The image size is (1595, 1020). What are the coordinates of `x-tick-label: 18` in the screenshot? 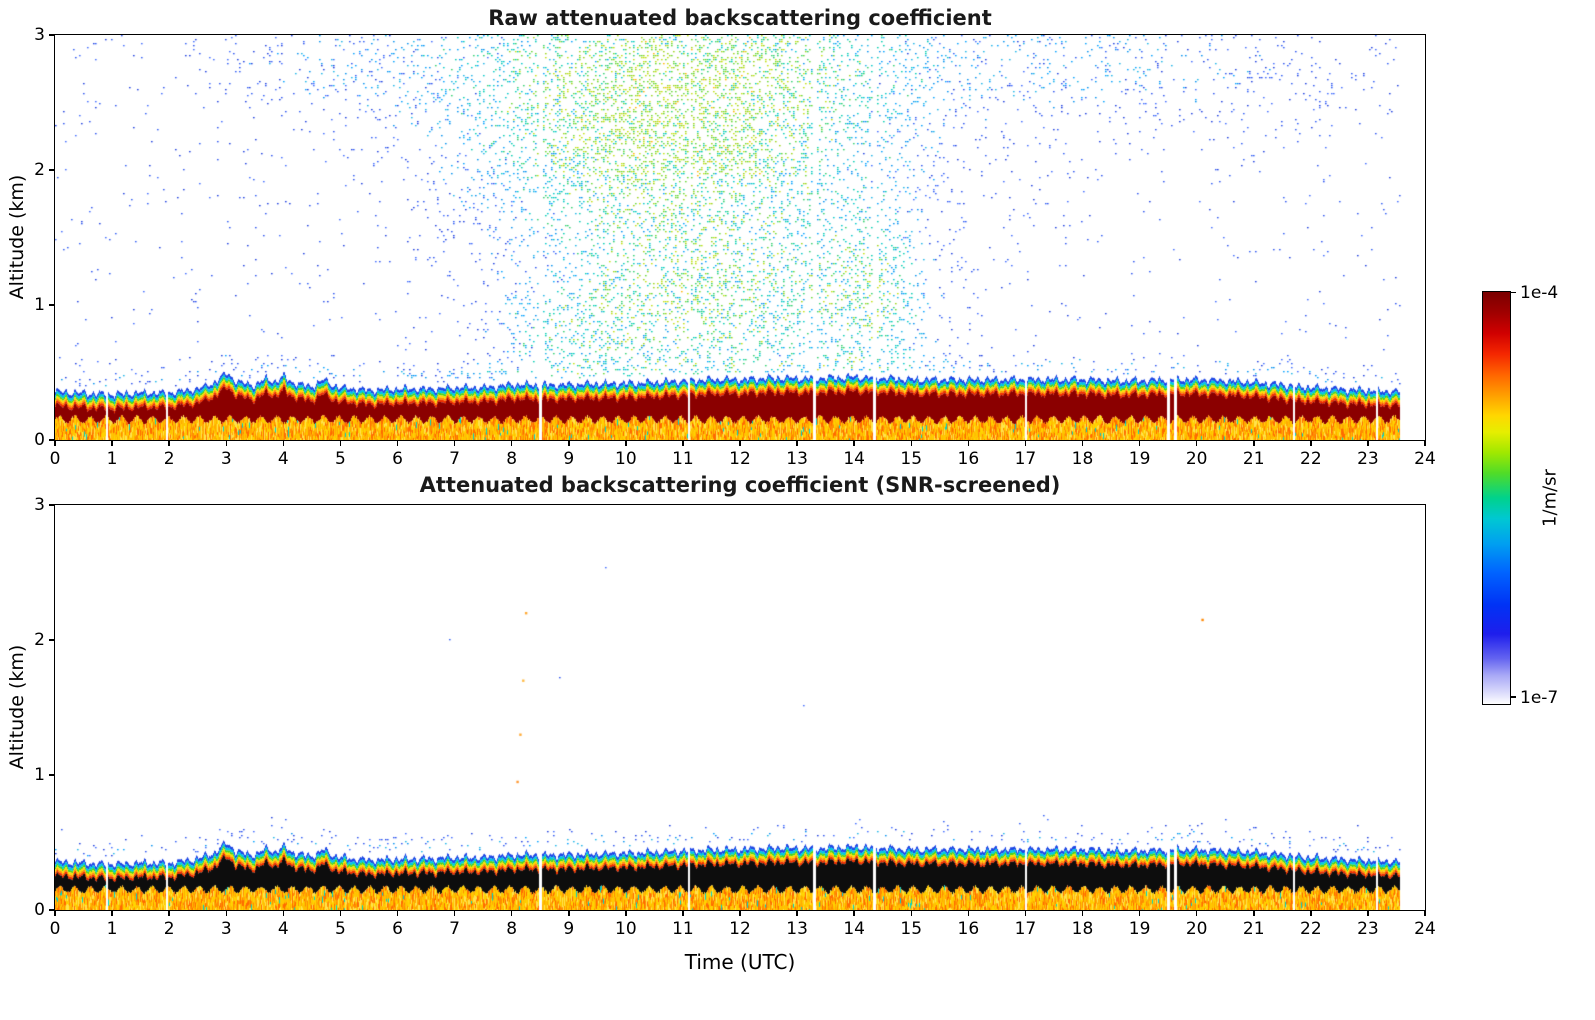 It's located at (1082, 929).